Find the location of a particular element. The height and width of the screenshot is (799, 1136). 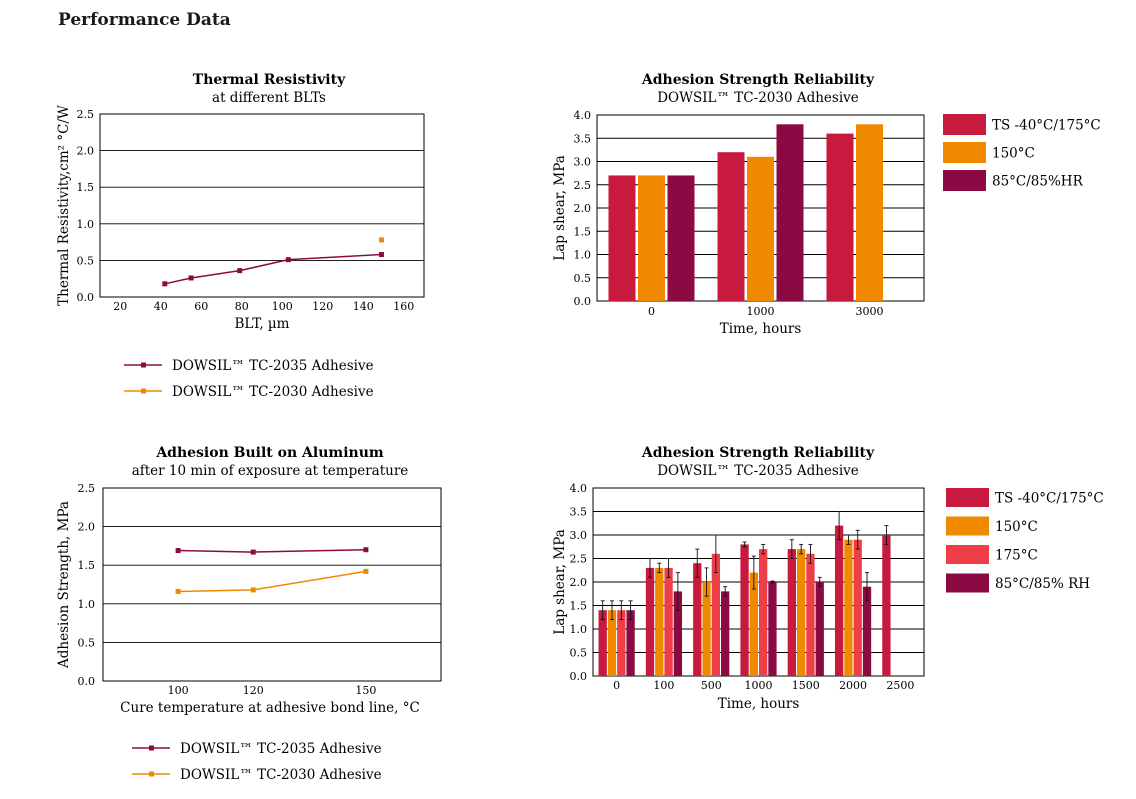

y-axis-label: Lap shear, MPa is located at coordinates (560, 208).